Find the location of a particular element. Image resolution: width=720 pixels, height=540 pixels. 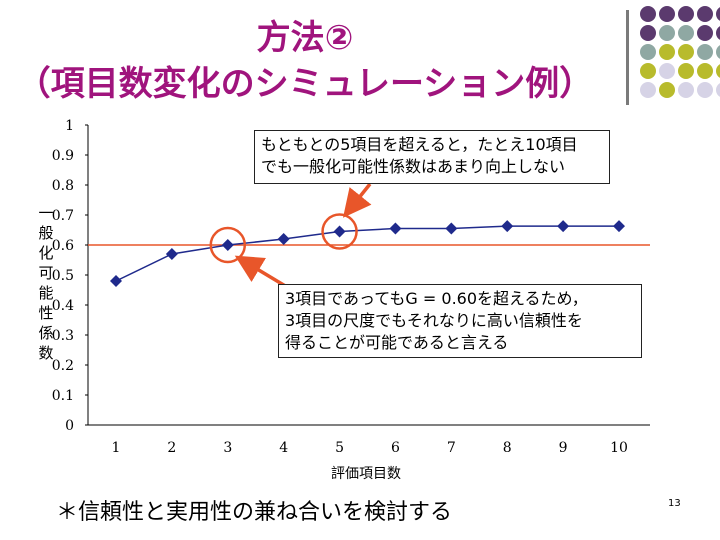

y-tick-label: 0.3 is located at coordinates (63, 336).